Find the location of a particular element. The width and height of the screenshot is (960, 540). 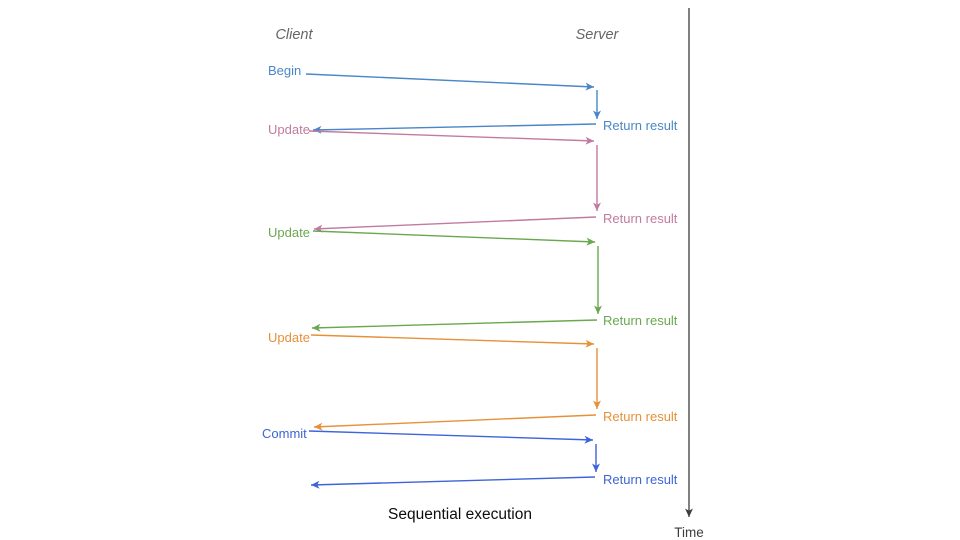

server-header: Server is located at coordinates (598, 35).